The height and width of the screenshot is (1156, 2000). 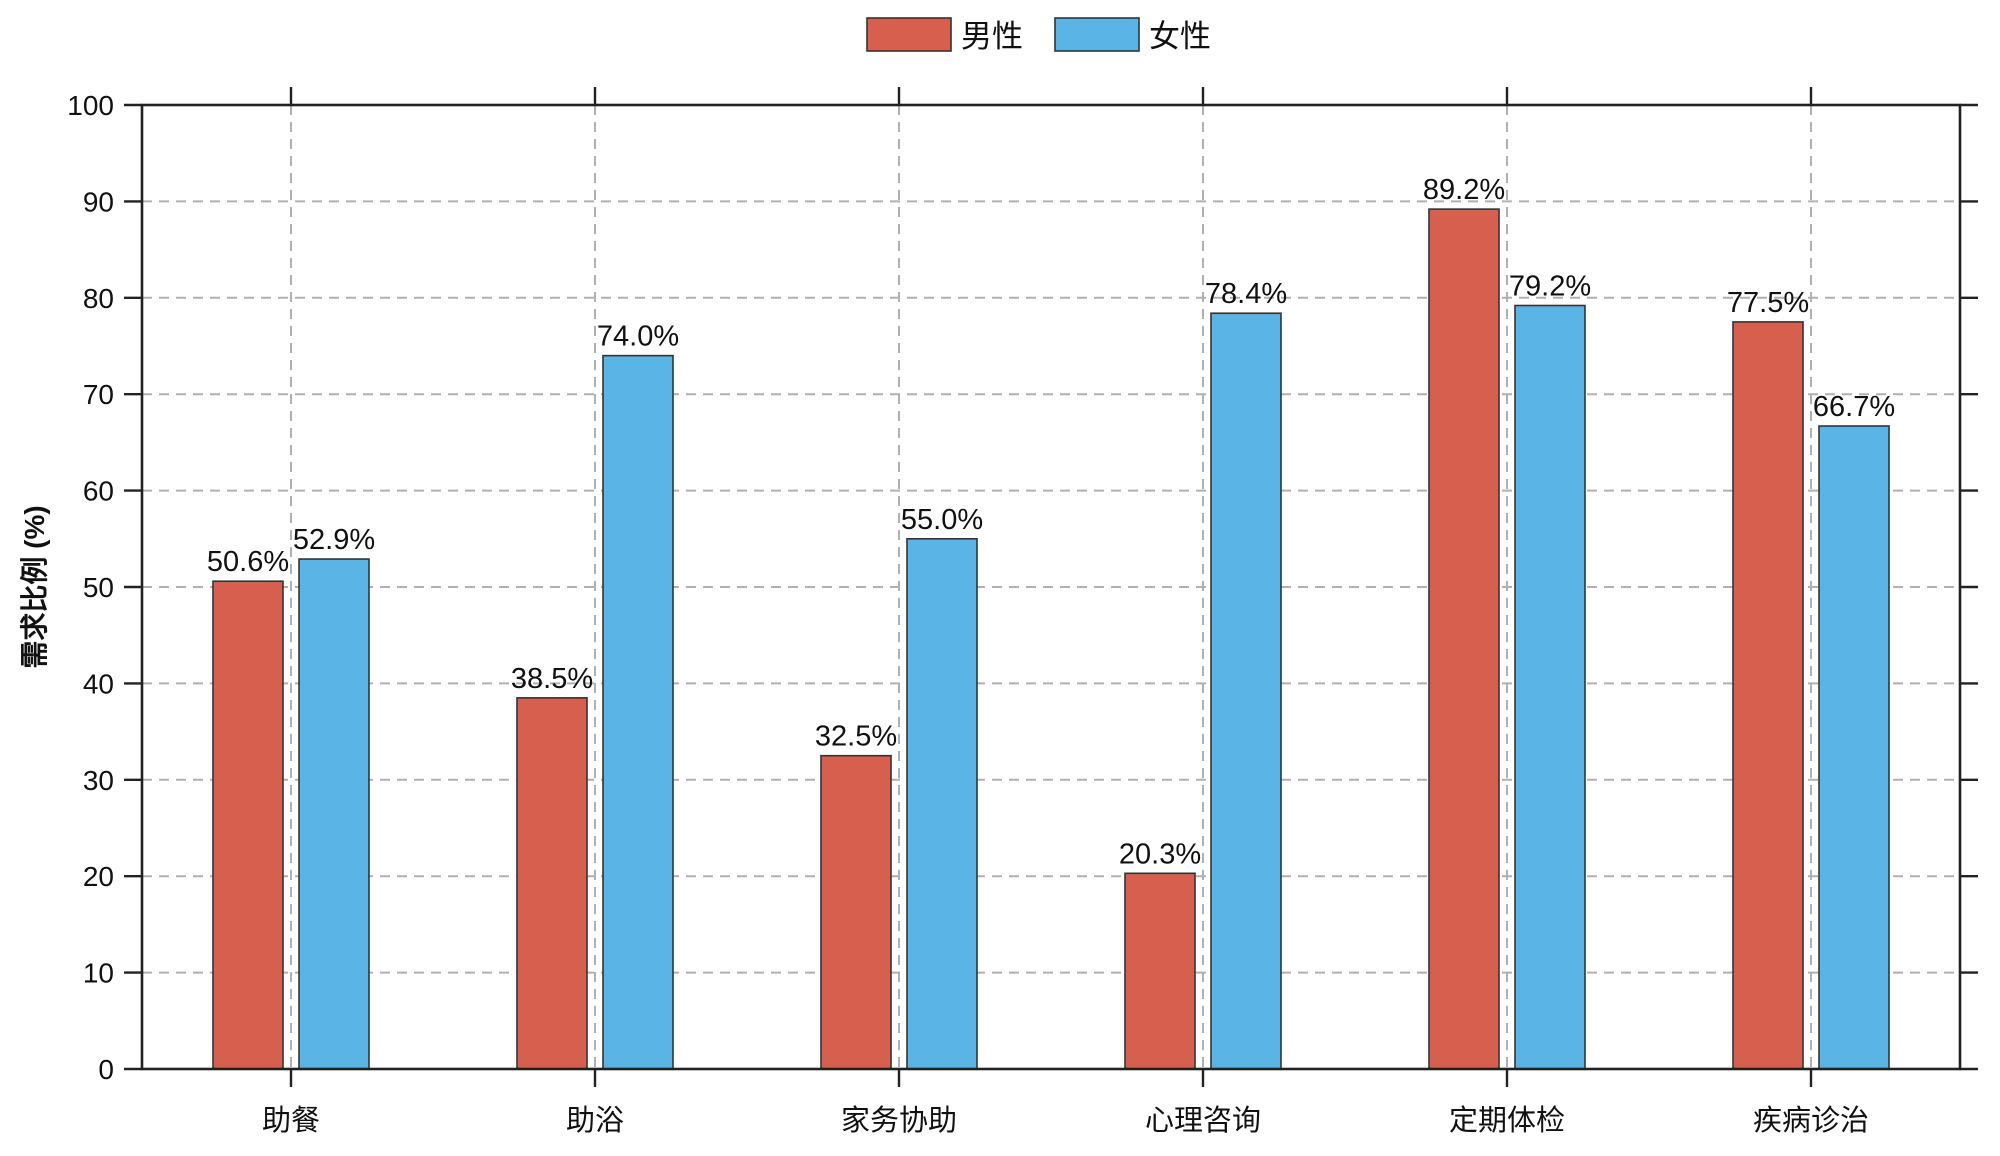 What do you see at coordinates (98, 780) in the screenshot?
I see `y-tick-label: 30` at bounding box center [98, 780].